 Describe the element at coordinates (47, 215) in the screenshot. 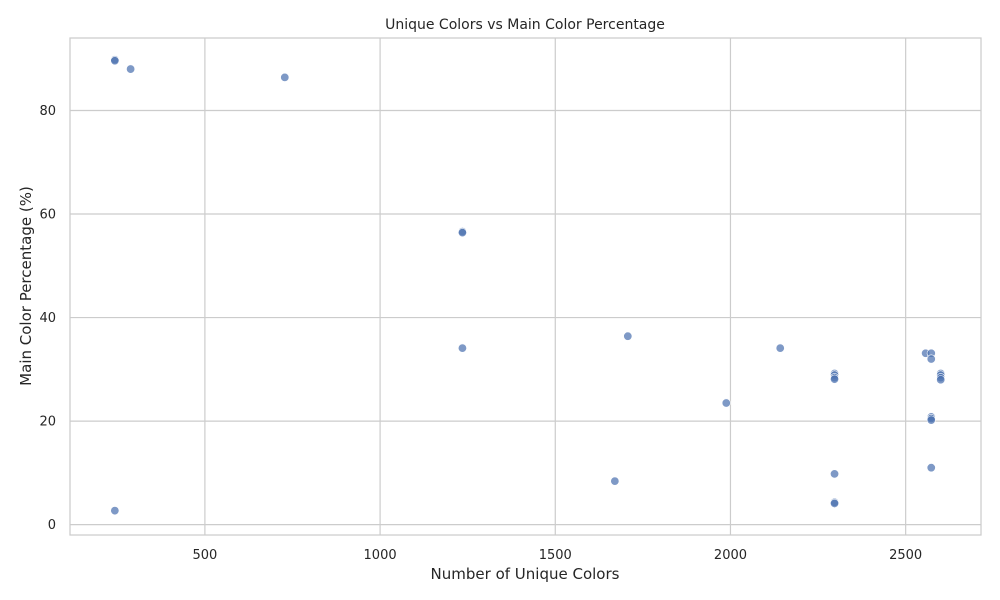

I see `y-tick-label: 60` at that location.